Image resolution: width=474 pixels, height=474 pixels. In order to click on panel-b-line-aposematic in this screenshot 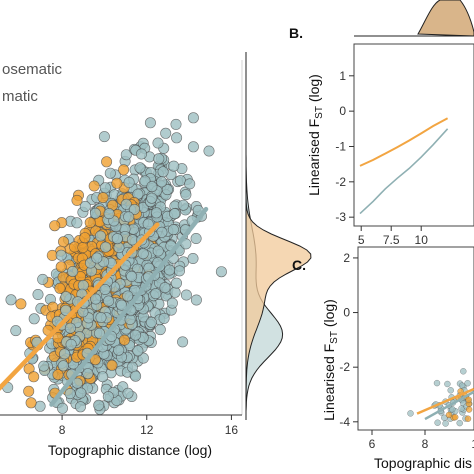, I will do `click(404, 142)`.